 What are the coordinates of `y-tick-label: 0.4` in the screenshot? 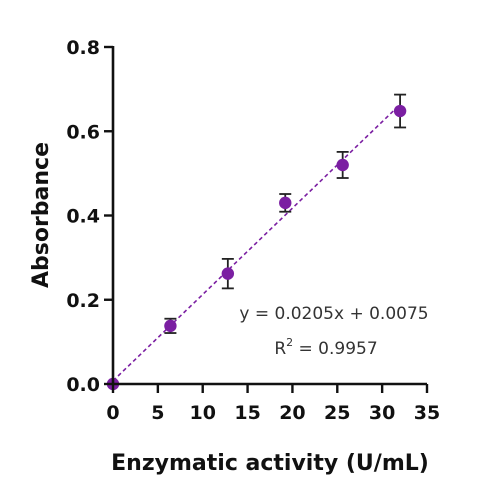 It's located at (83, 217).